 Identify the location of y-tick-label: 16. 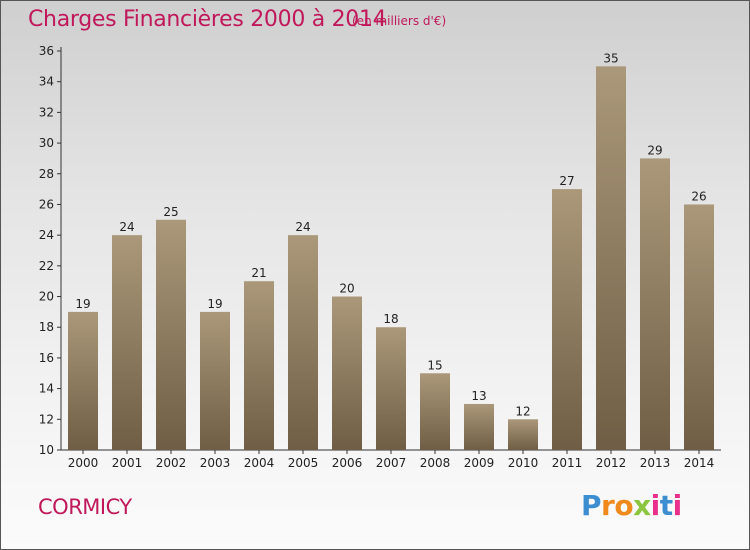
(46, 358).